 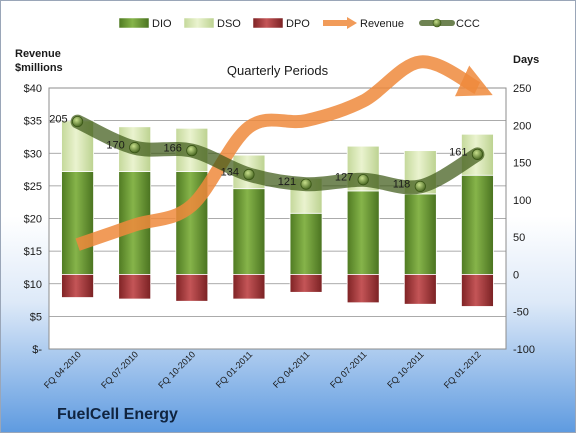 I want to click on right-tick-label: 0, so click(x=516, y=275).